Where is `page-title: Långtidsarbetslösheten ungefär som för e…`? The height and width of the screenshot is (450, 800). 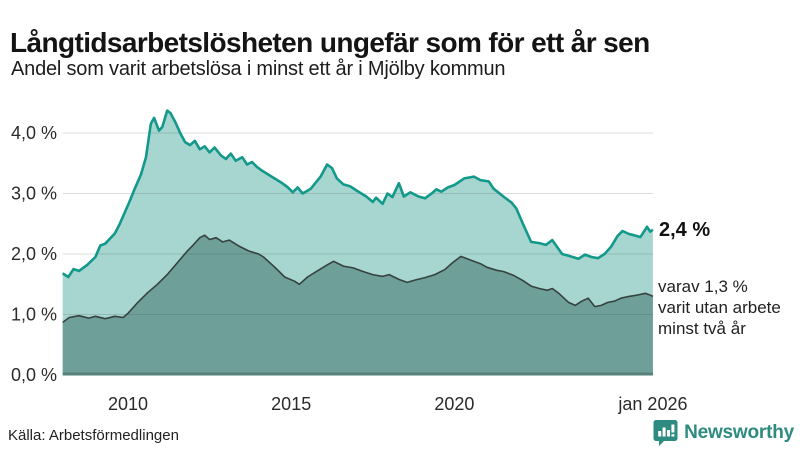 page-title: Långtidsarbetslösheten ungefär som för e… is located at coordinates (330, 42).